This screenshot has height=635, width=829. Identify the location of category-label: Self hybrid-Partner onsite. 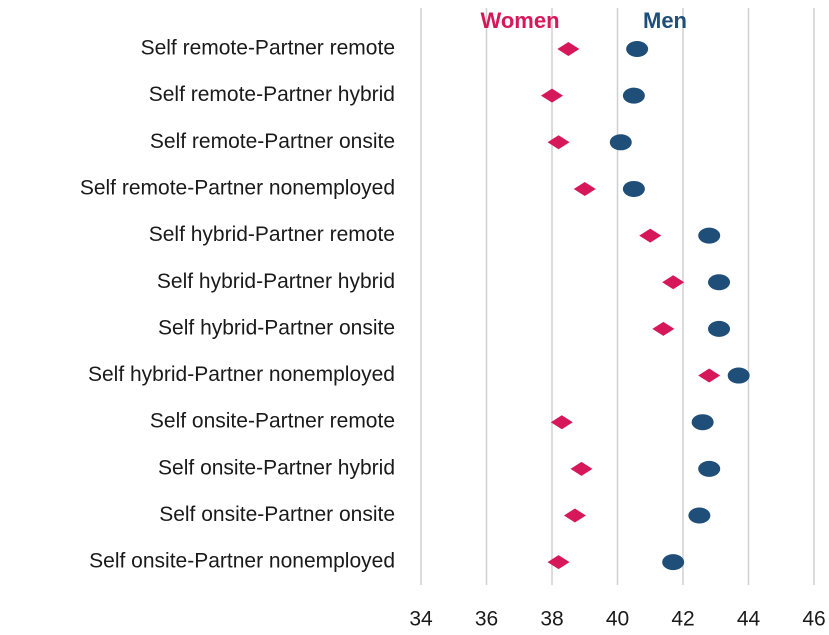
(276, 327).